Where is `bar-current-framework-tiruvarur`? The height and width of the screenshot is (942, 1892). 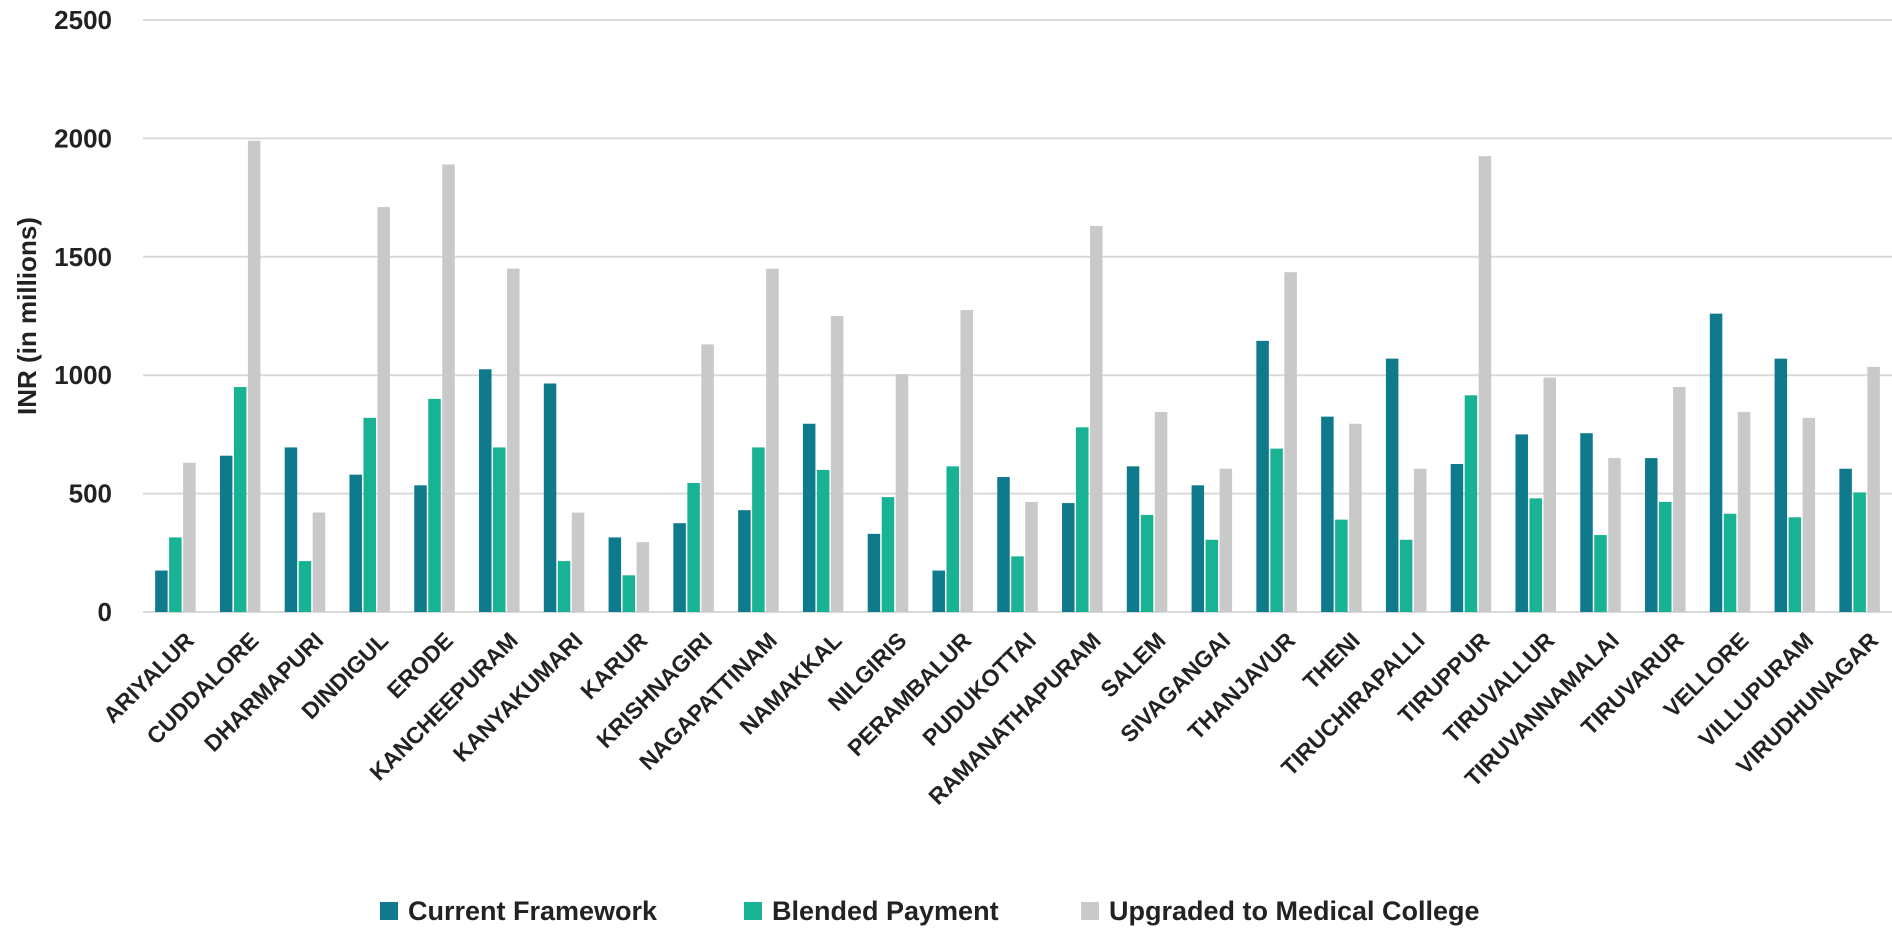
bar-current-framework-tiruvarur is located at coordinates (1651, 535).